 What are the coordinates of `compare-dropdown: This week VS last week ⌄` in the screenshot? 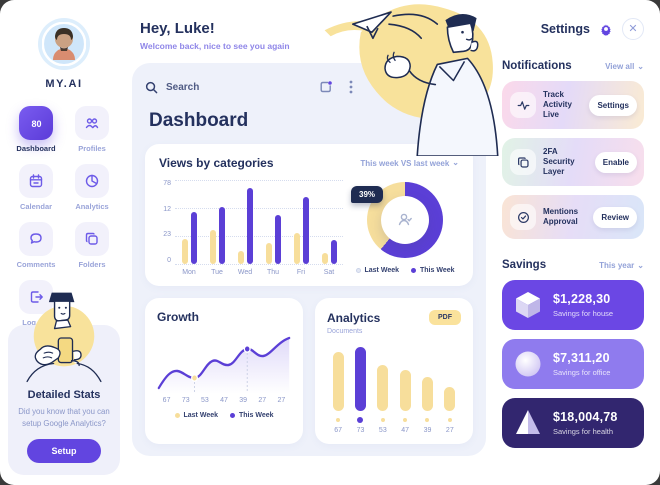 It's located at (409, 163).